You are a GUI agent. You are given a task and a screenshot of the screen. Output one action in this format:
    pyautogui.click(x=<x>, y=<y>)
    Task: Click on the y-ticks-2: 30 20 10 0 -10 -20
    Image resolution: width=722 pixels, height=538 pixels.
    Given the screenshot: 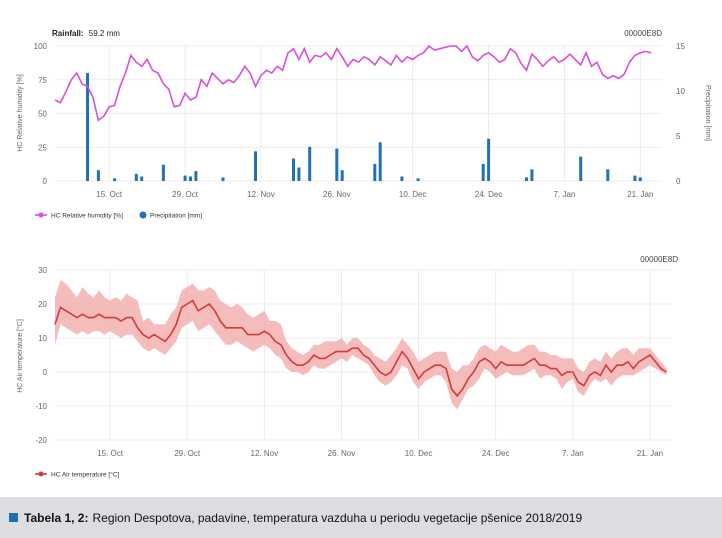 What is the action you would take?
    pyautogui.click(x=41, y=355)
    